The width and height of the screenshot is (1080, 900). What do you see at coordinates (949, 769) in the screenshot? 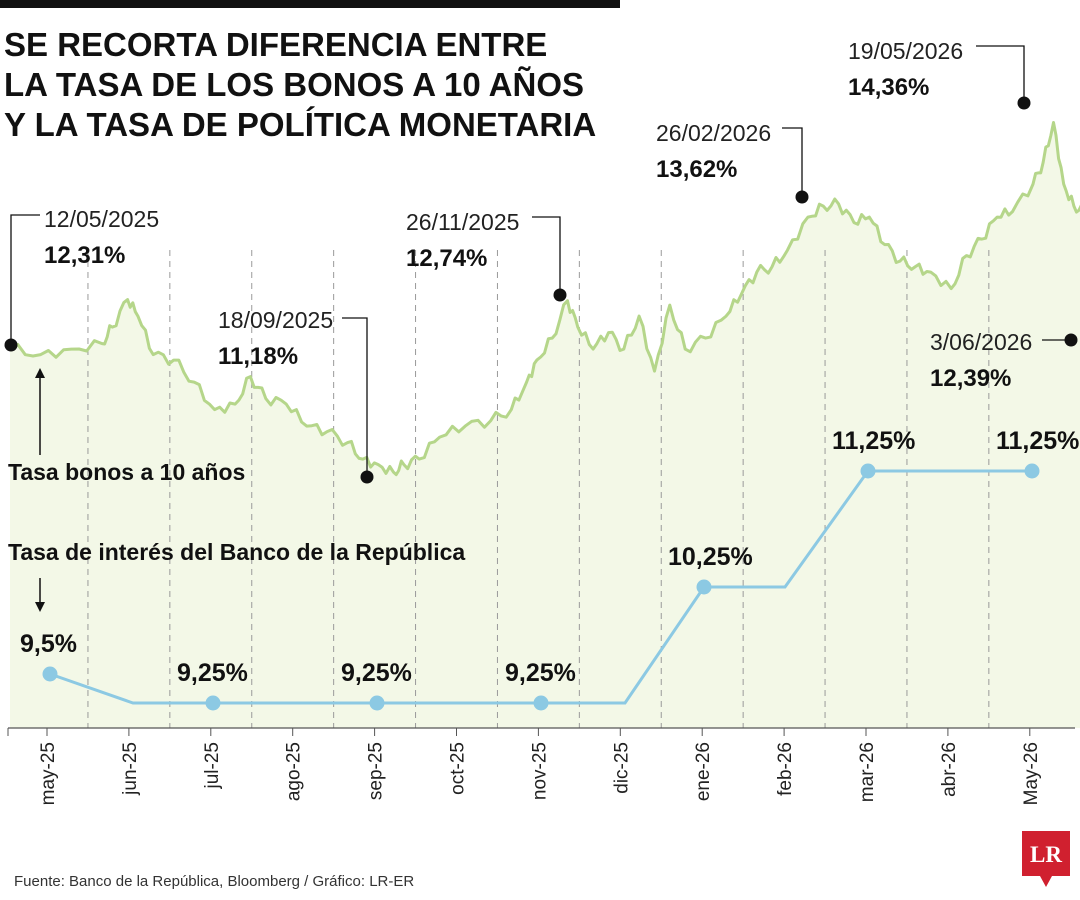
I see `x-tick-label: abr-26` at bounding box center [949, 769].